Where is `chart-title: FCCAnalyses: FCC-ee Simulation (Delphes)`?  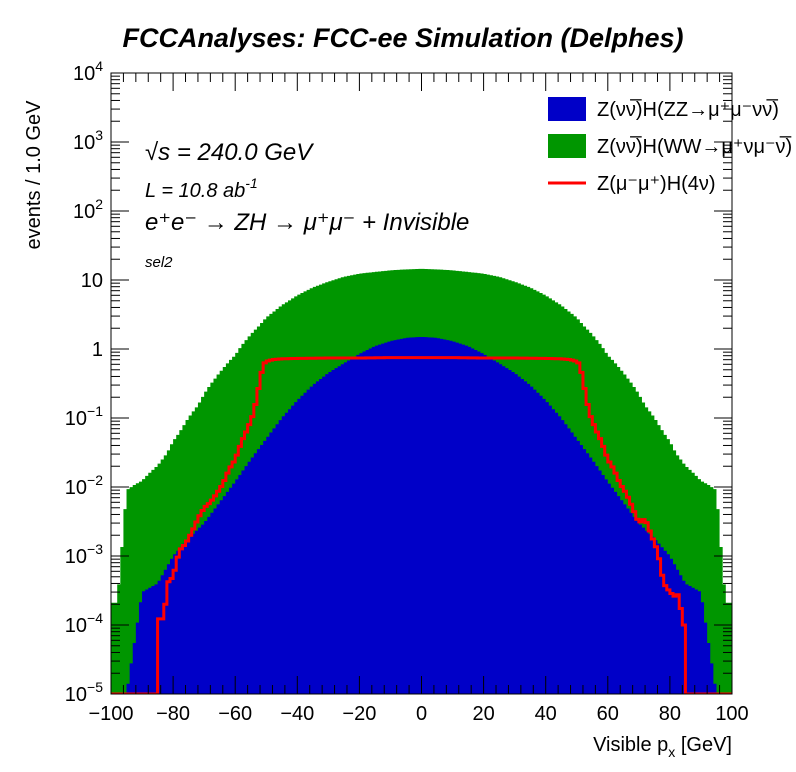 chart-title: FCCAnalyses: FCC-ee Simulation (Delphes) is located at coordinates (402, 38).